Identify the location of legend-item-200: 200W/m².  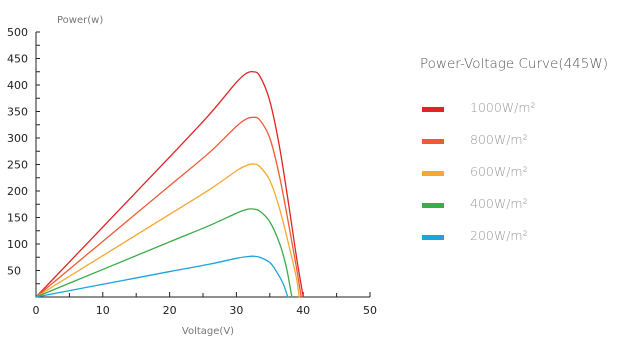
(522, 244).